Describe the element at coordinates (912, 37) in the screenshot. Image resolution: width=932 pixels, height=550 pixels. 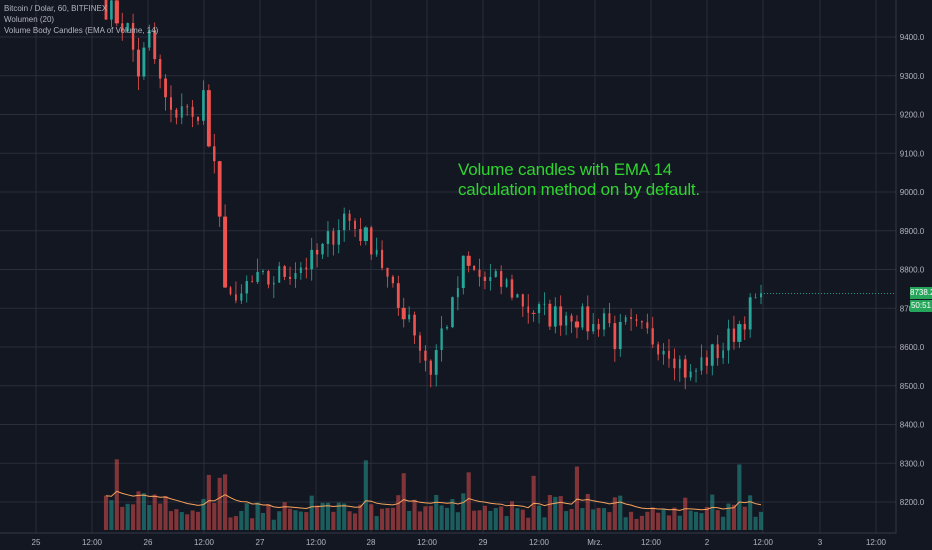
I see `y-tick-label: 9400.0` at that location.